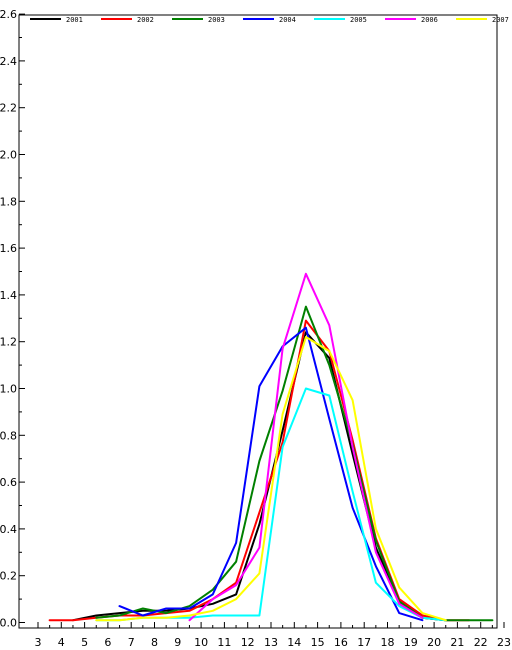 The height and width of the screenshot is (650, 512). I want to click on x-tick-label: 12, so click(248, 642).